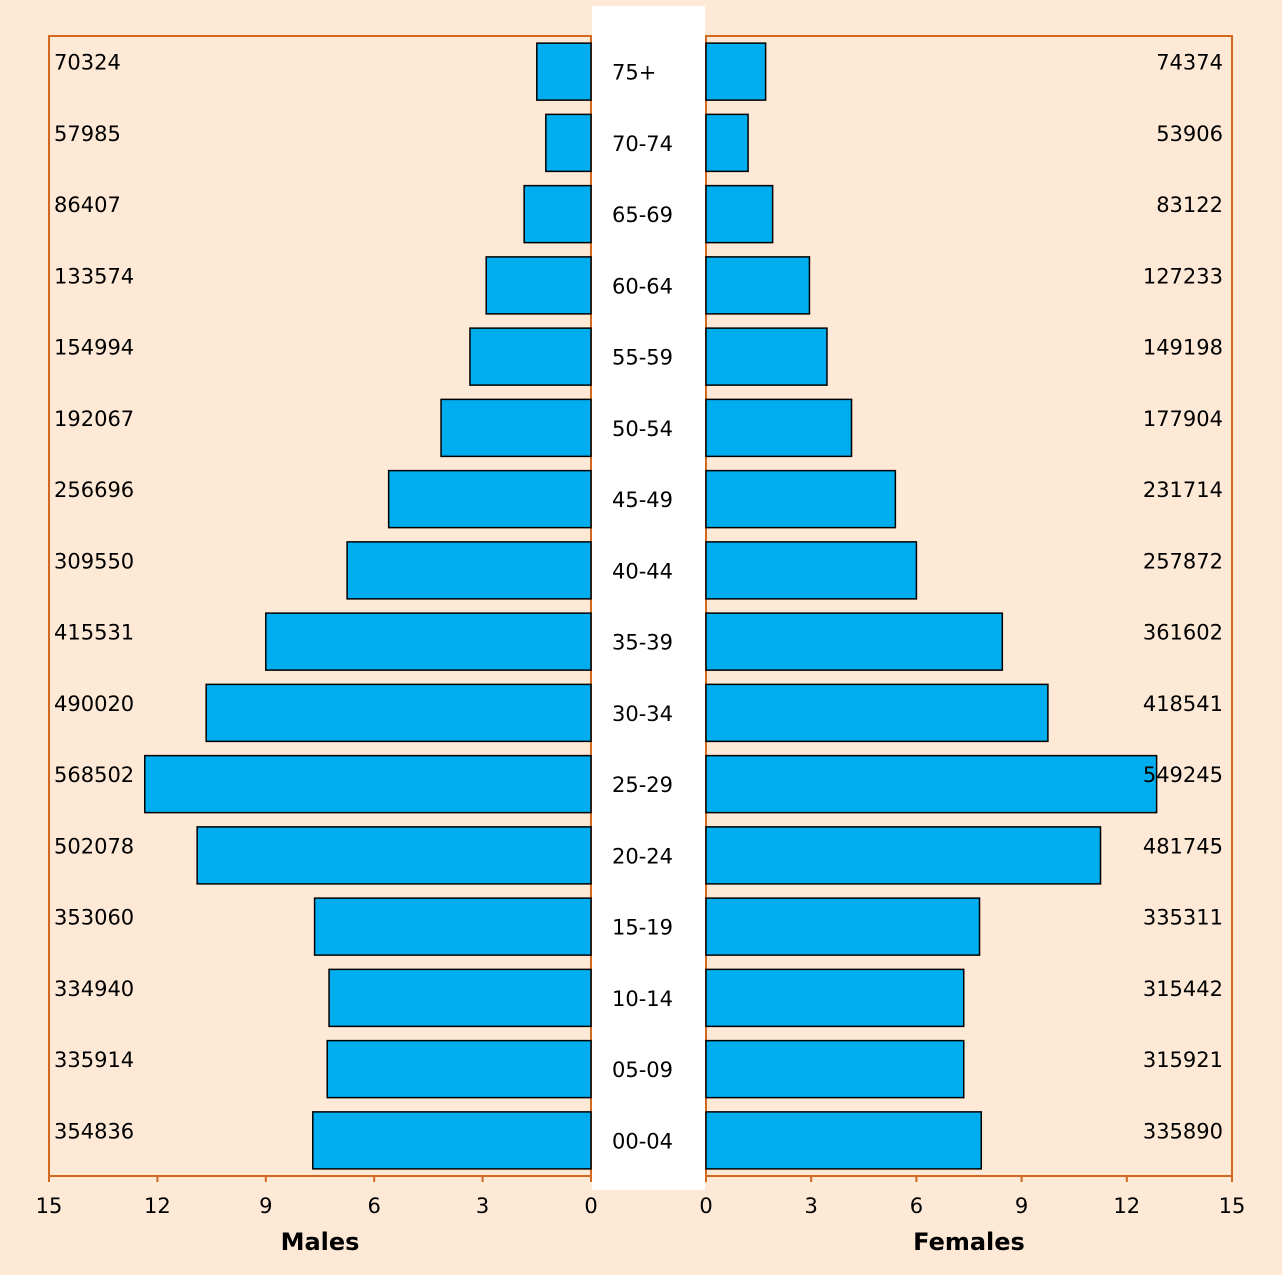 This screenshot has height=1275, width=1282. Describe the element at coordinates (642, 785) in the screenshot. I see `age-group-label: 25-29` at that location.